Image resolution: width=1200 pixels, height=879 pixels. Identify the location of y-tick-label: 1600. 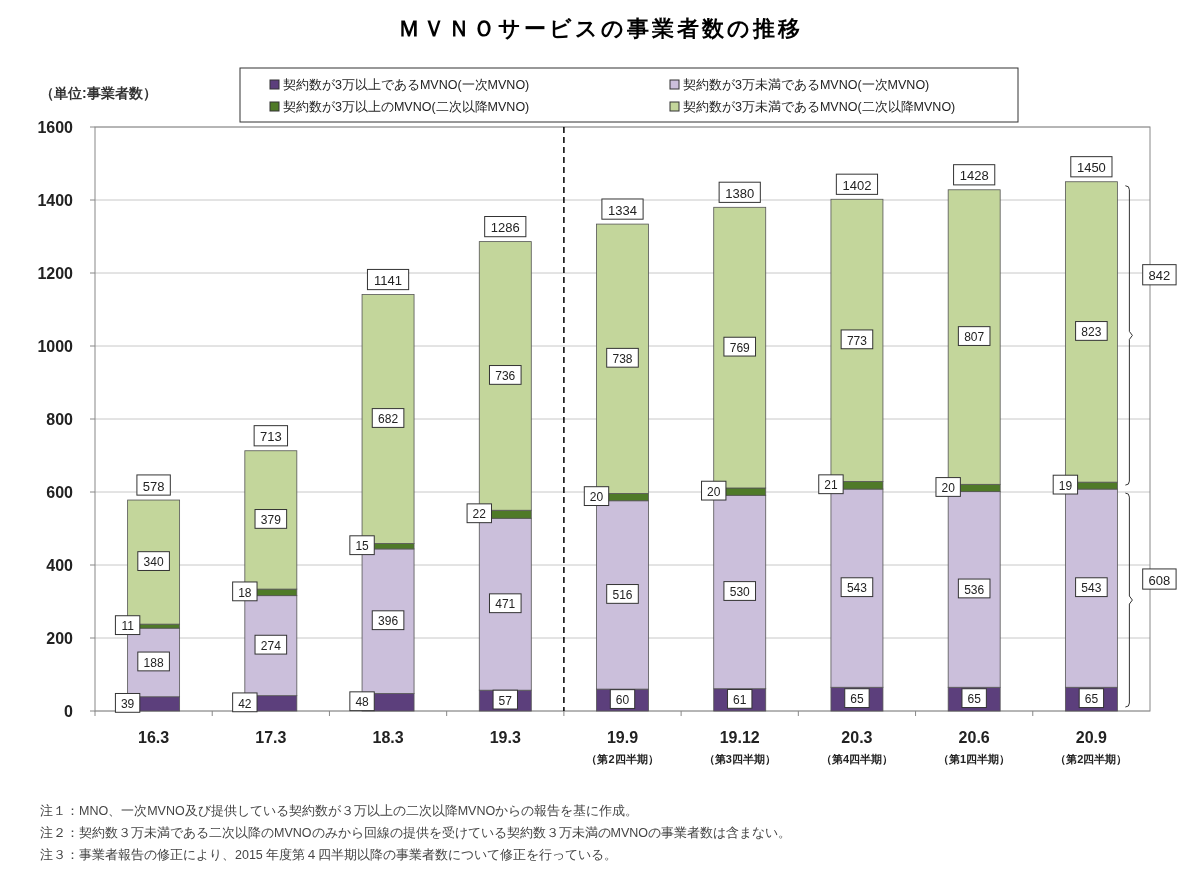
(55, 127).